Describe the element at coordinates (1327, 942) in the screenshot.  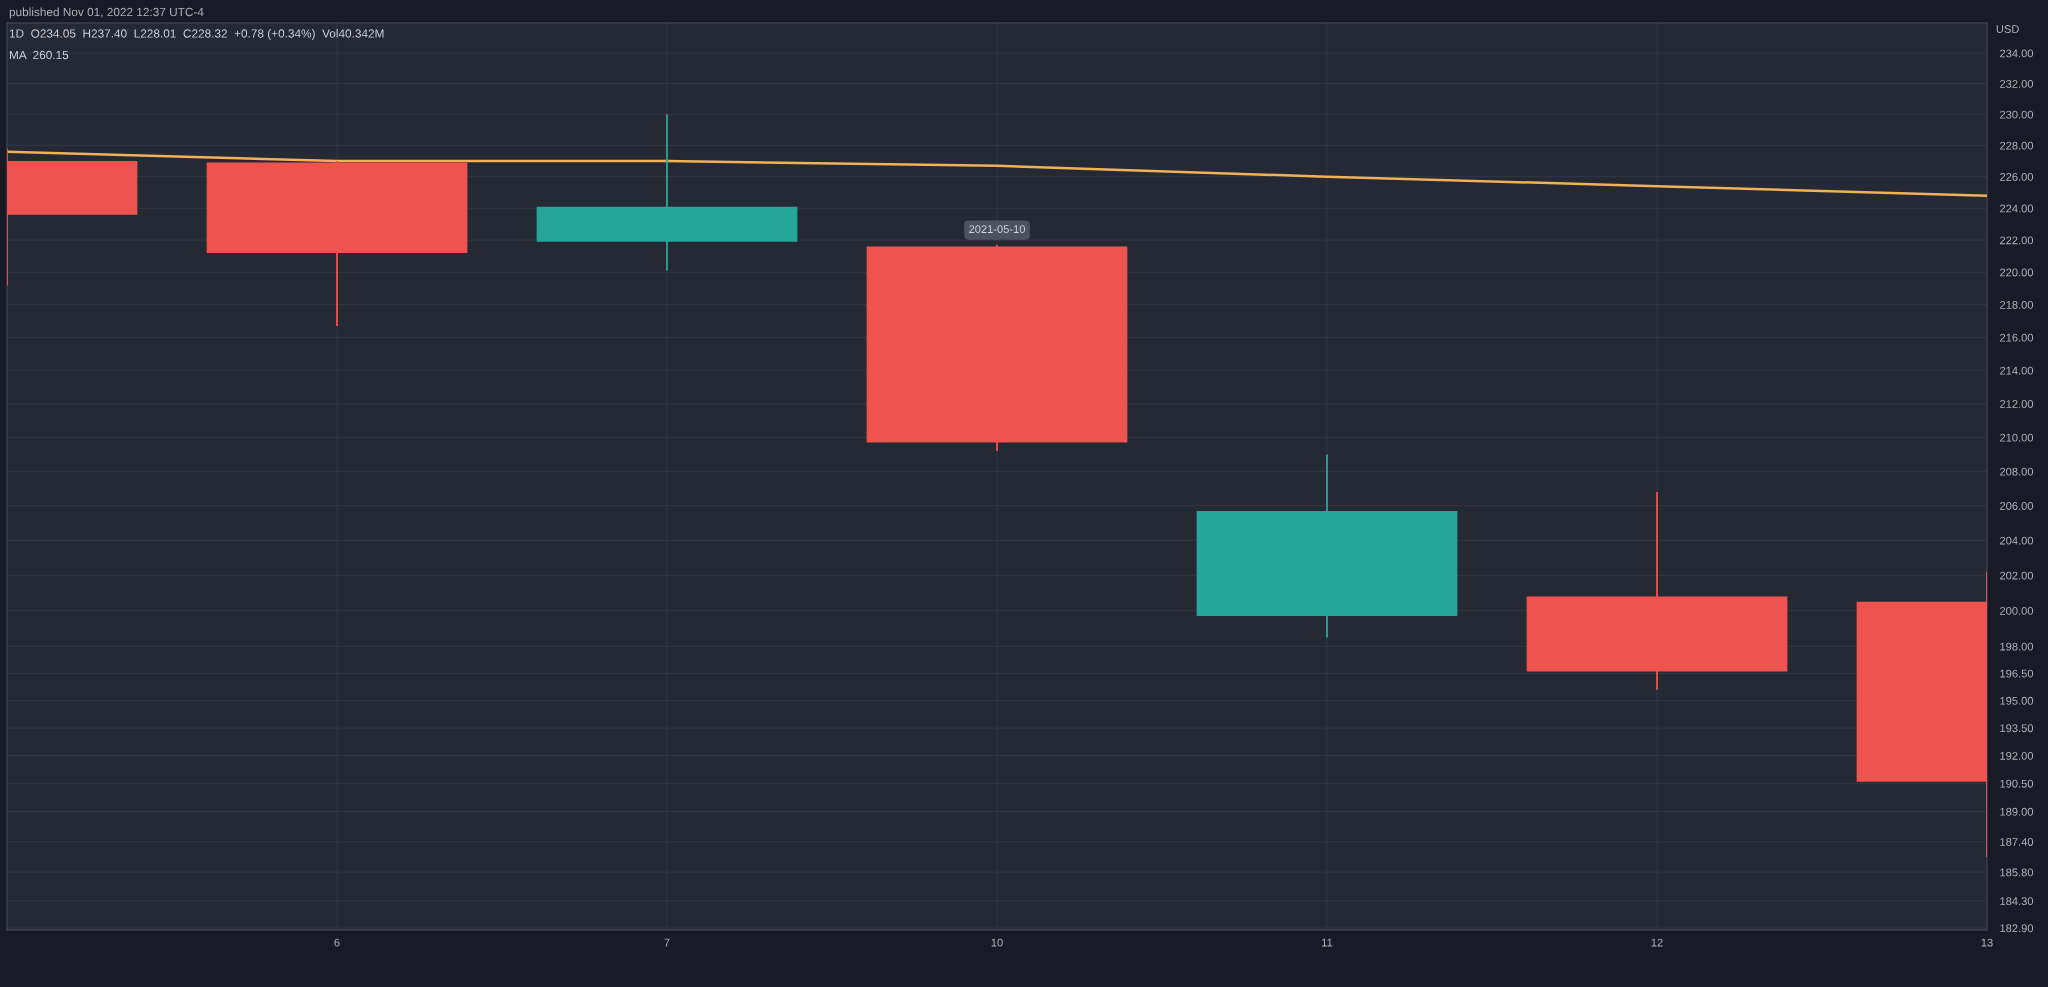
I see `x-tick-label: 11` at that location.